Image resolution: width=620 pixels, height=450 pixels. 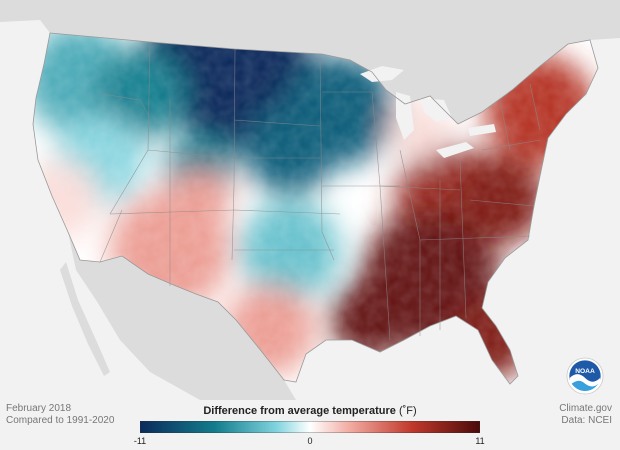 I want to click on footer-left: February 2018 Compared to 1991-2020, so click(x=60, y=415).